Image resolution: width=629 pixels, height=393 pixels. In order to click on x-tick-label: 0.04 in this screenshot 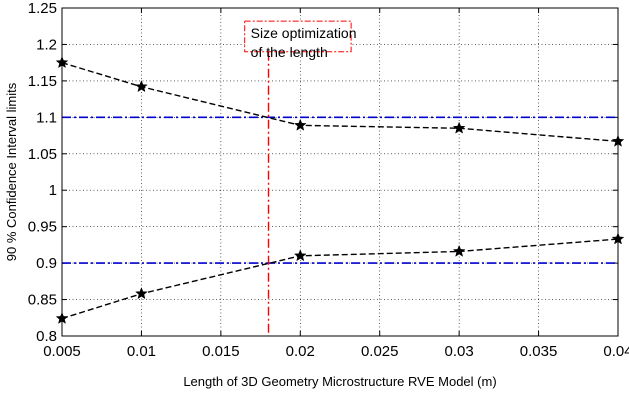, I will do `click(616, 351)`.